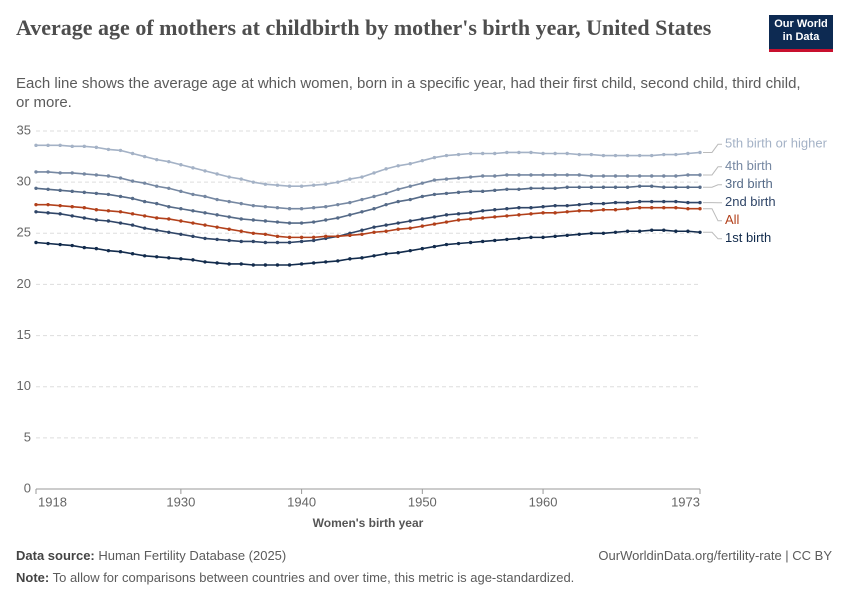 Image resolution: width=850 pixels, height=600 pixels. What do you see at coordinates (748, 165) in the screenshot?
I see `series-label: 4th birth` at bounding box center [748, 165].